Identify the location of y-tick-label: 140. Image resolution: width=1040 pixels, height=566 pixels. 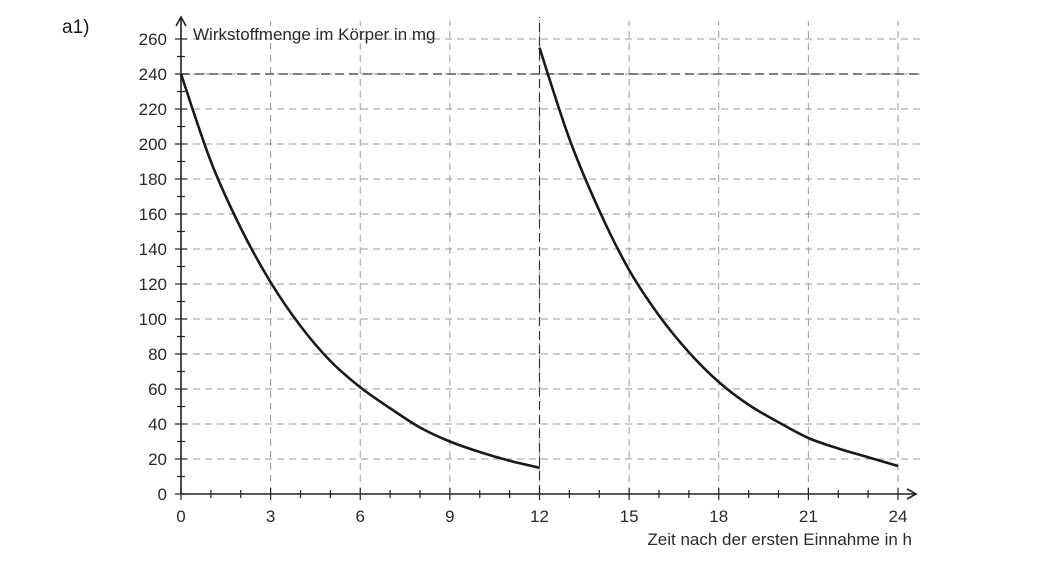
(153, 249).